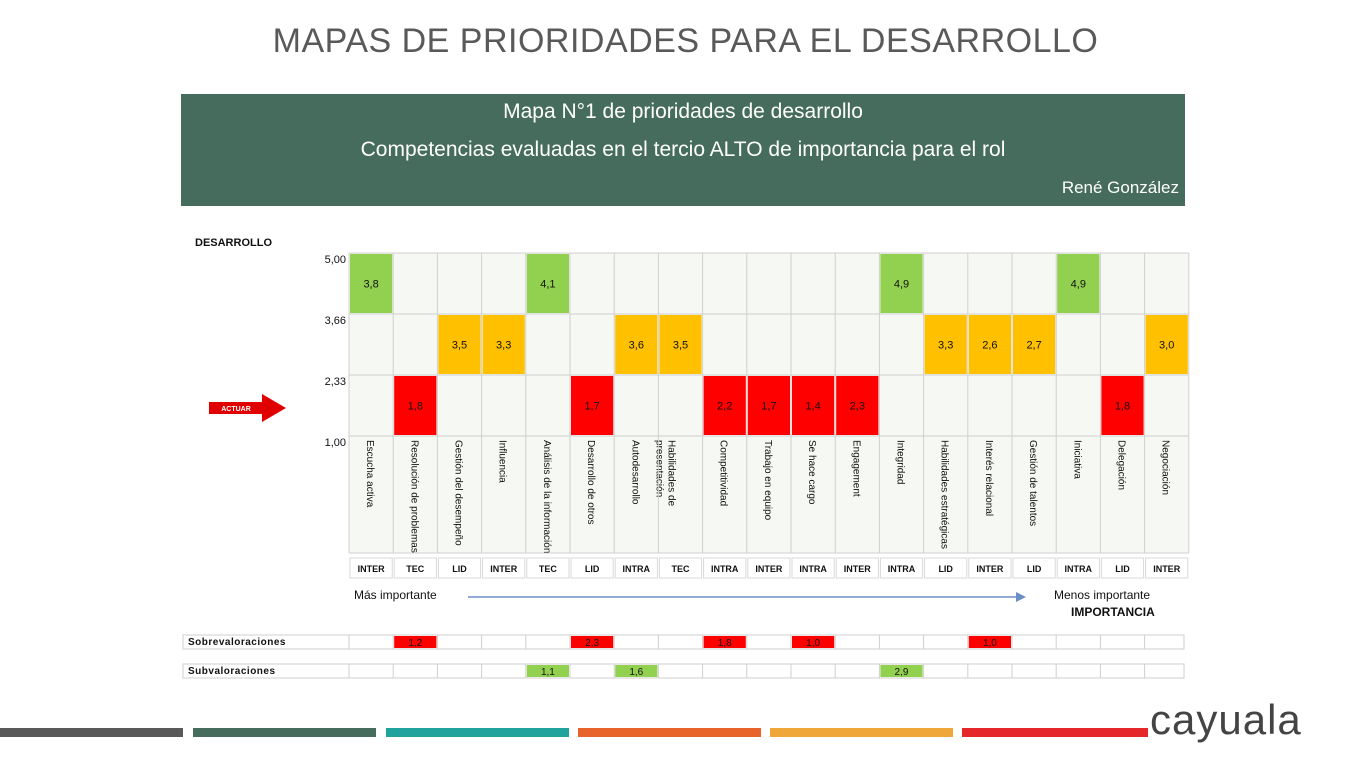 This screenshot has height=770, width=1371. I want to click on importance-arrow-head, so click(1021, 597).